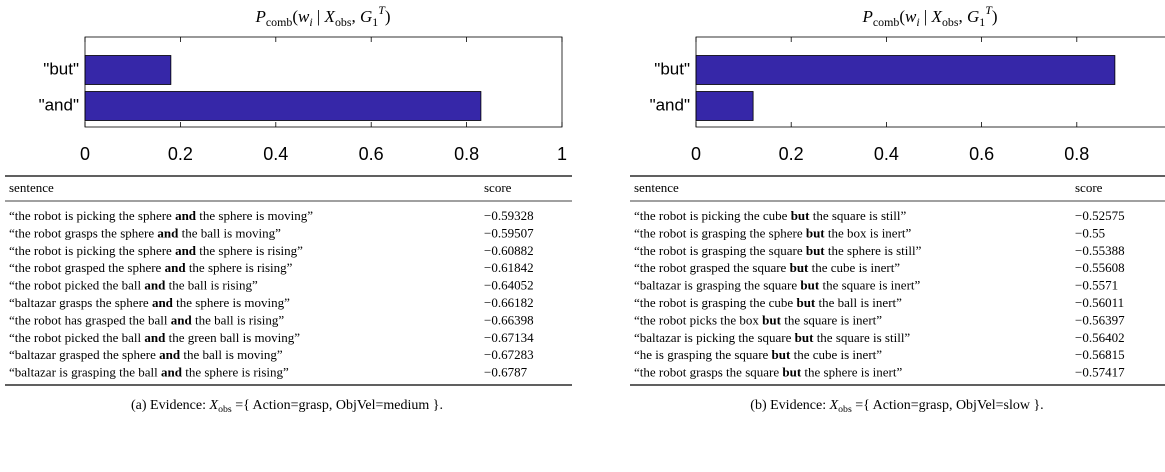 The image size is (1165, 472). Describe the element at coordinates (337, 405) in the screenshot. I see `text-segment: ={ Action=grasp, ObjVel=medium }.` at that location.